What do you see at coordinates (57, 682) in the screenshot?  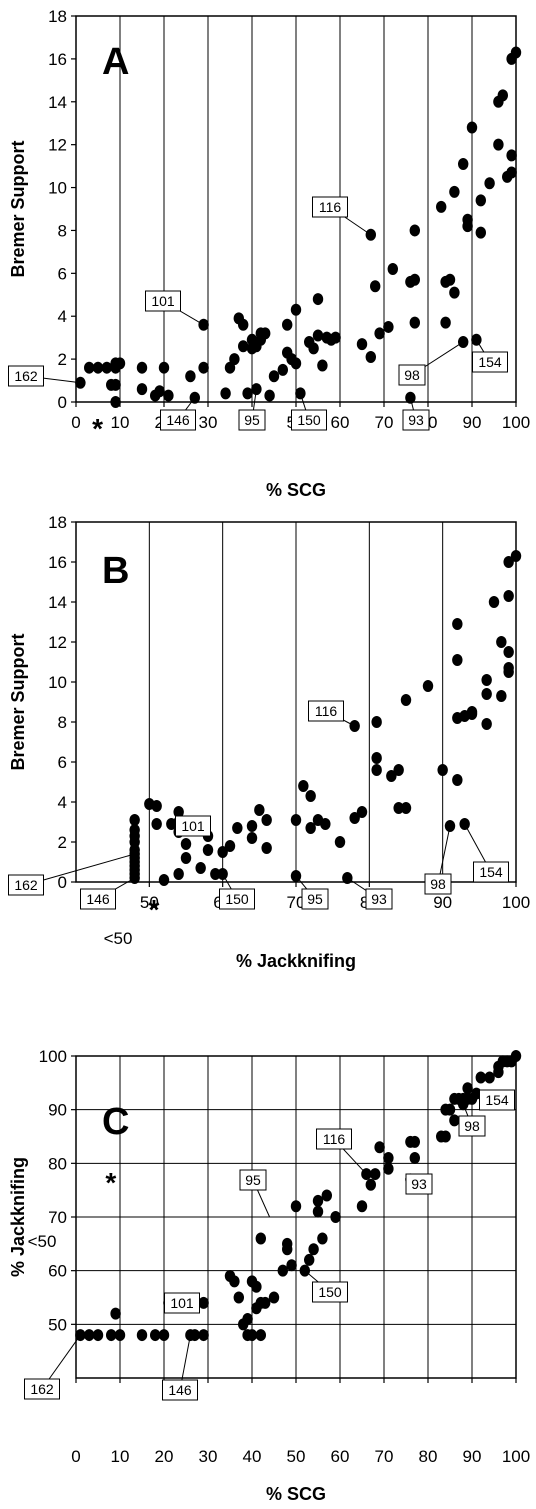 I see `y-tick-label: 10` at bounding box center [57, 682].